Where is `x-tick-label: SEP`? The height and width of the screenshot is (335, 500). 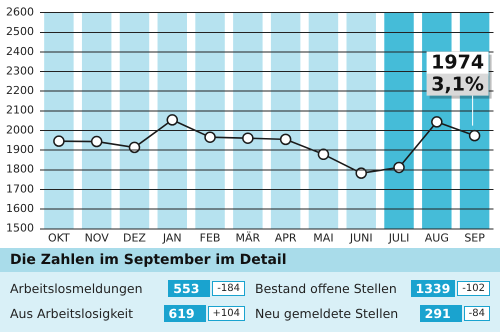
x-tick-label: SEP is located at coordinates (475, 237).